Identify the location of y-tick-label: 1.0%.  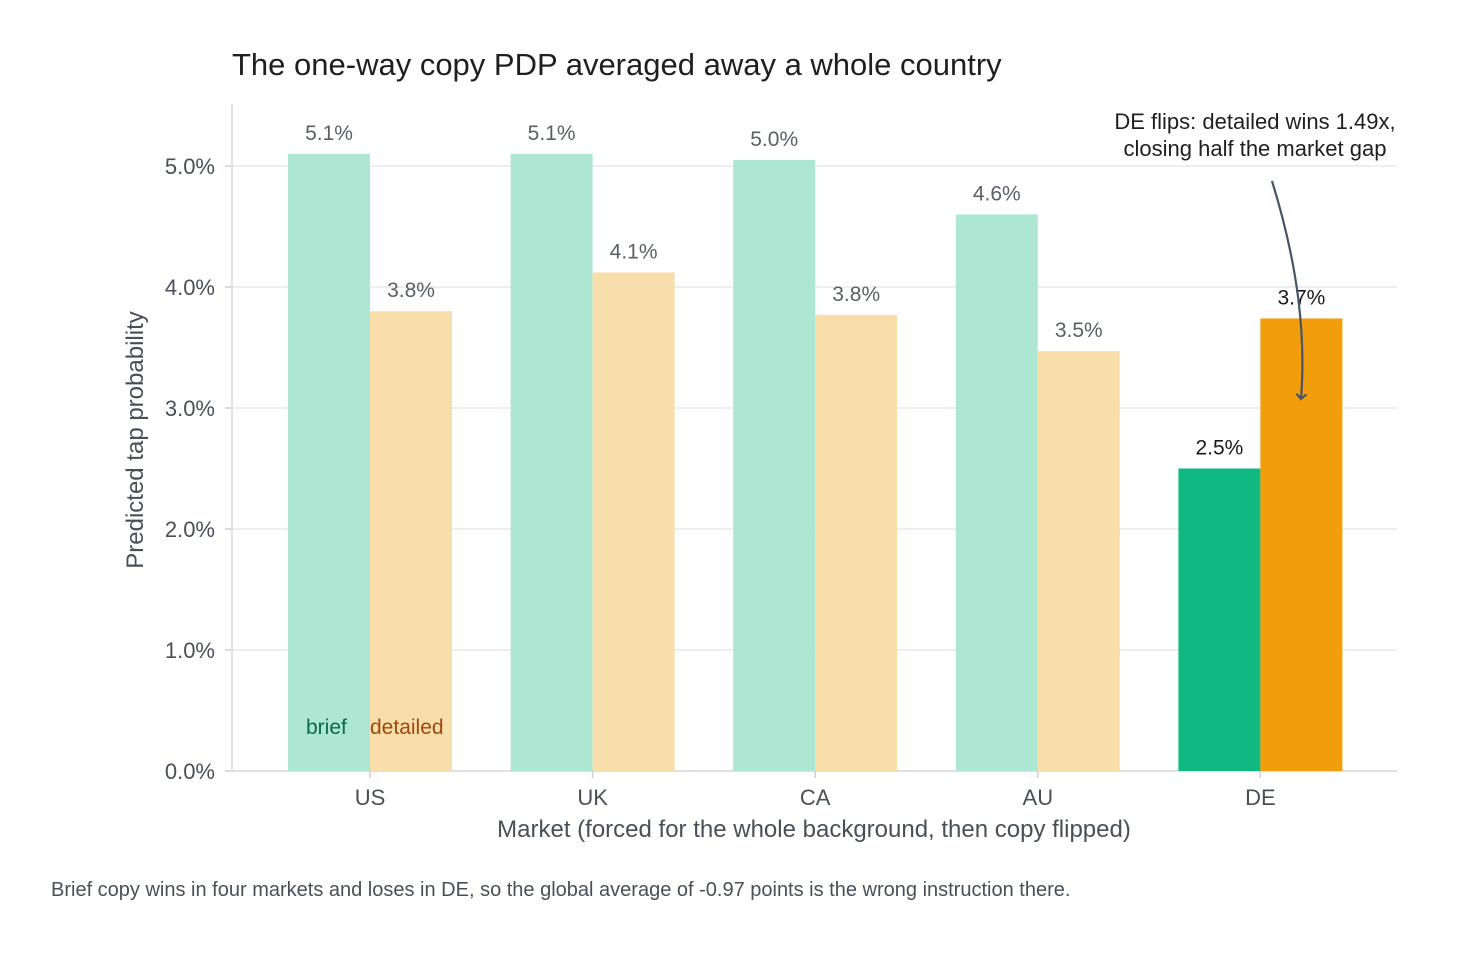
(190, 650).